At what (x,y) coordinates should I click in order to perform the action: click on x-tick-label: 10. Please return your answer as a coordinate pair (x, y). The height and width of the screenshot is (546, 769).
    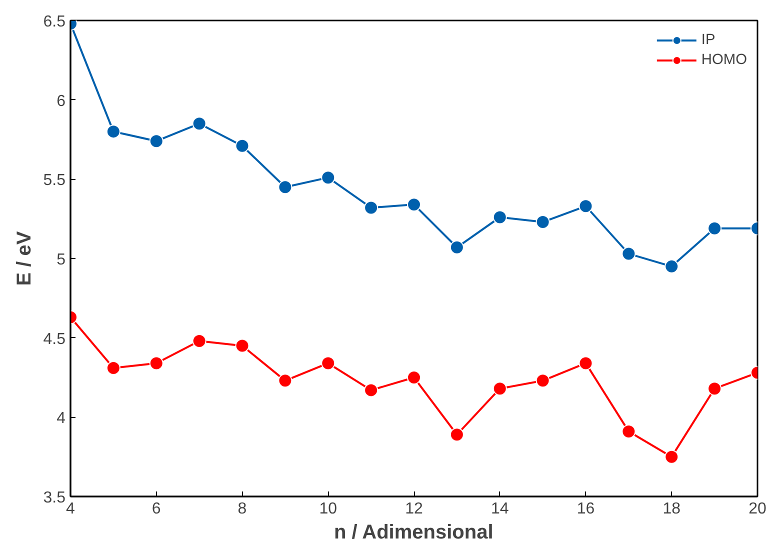
    Looking at the image, I should click on (328, 509).